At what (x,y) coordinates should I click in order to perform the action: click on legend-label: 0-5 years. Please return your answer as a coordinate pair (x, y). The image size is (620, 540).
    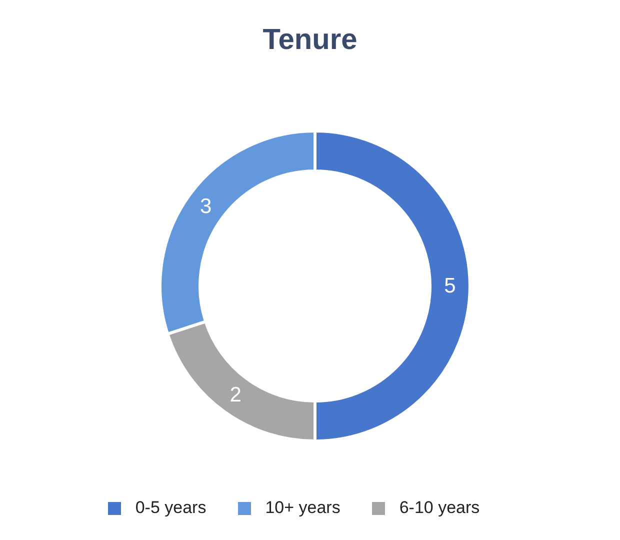
    Looking at the image, I should click on (170, 507).